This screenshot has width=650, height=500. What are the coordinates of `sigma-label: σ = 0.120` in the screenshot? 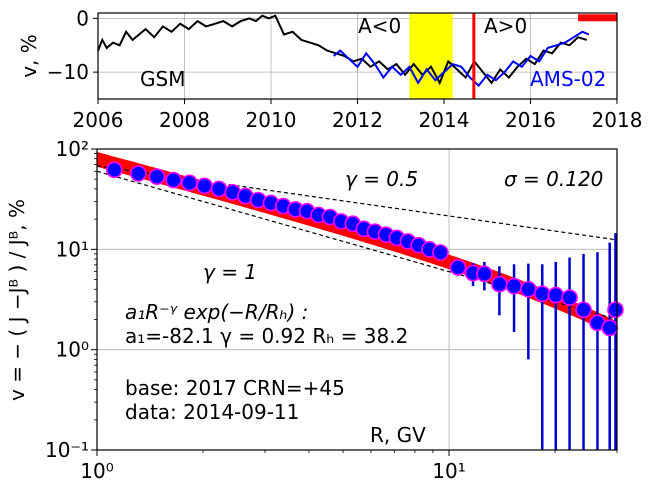 It's located at (553, 179).